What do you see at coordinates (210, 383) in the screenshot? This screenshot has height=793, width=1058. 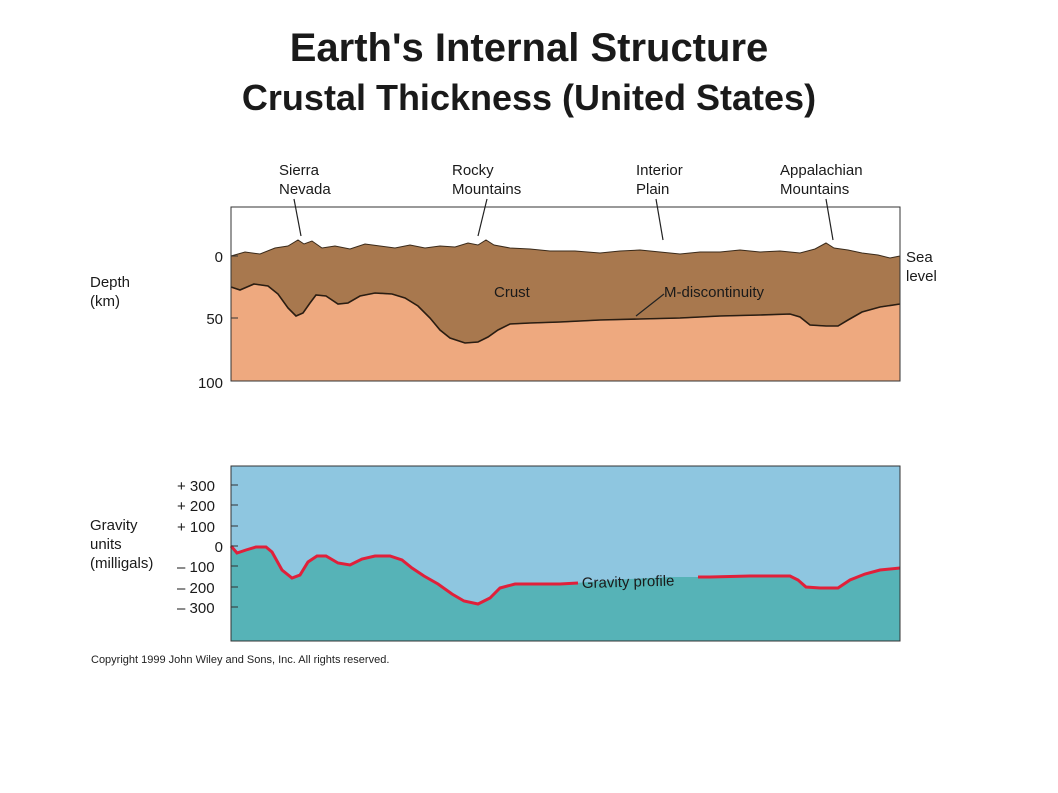 I see `depth-tick-label: 100` at bounding box center [210, 383].